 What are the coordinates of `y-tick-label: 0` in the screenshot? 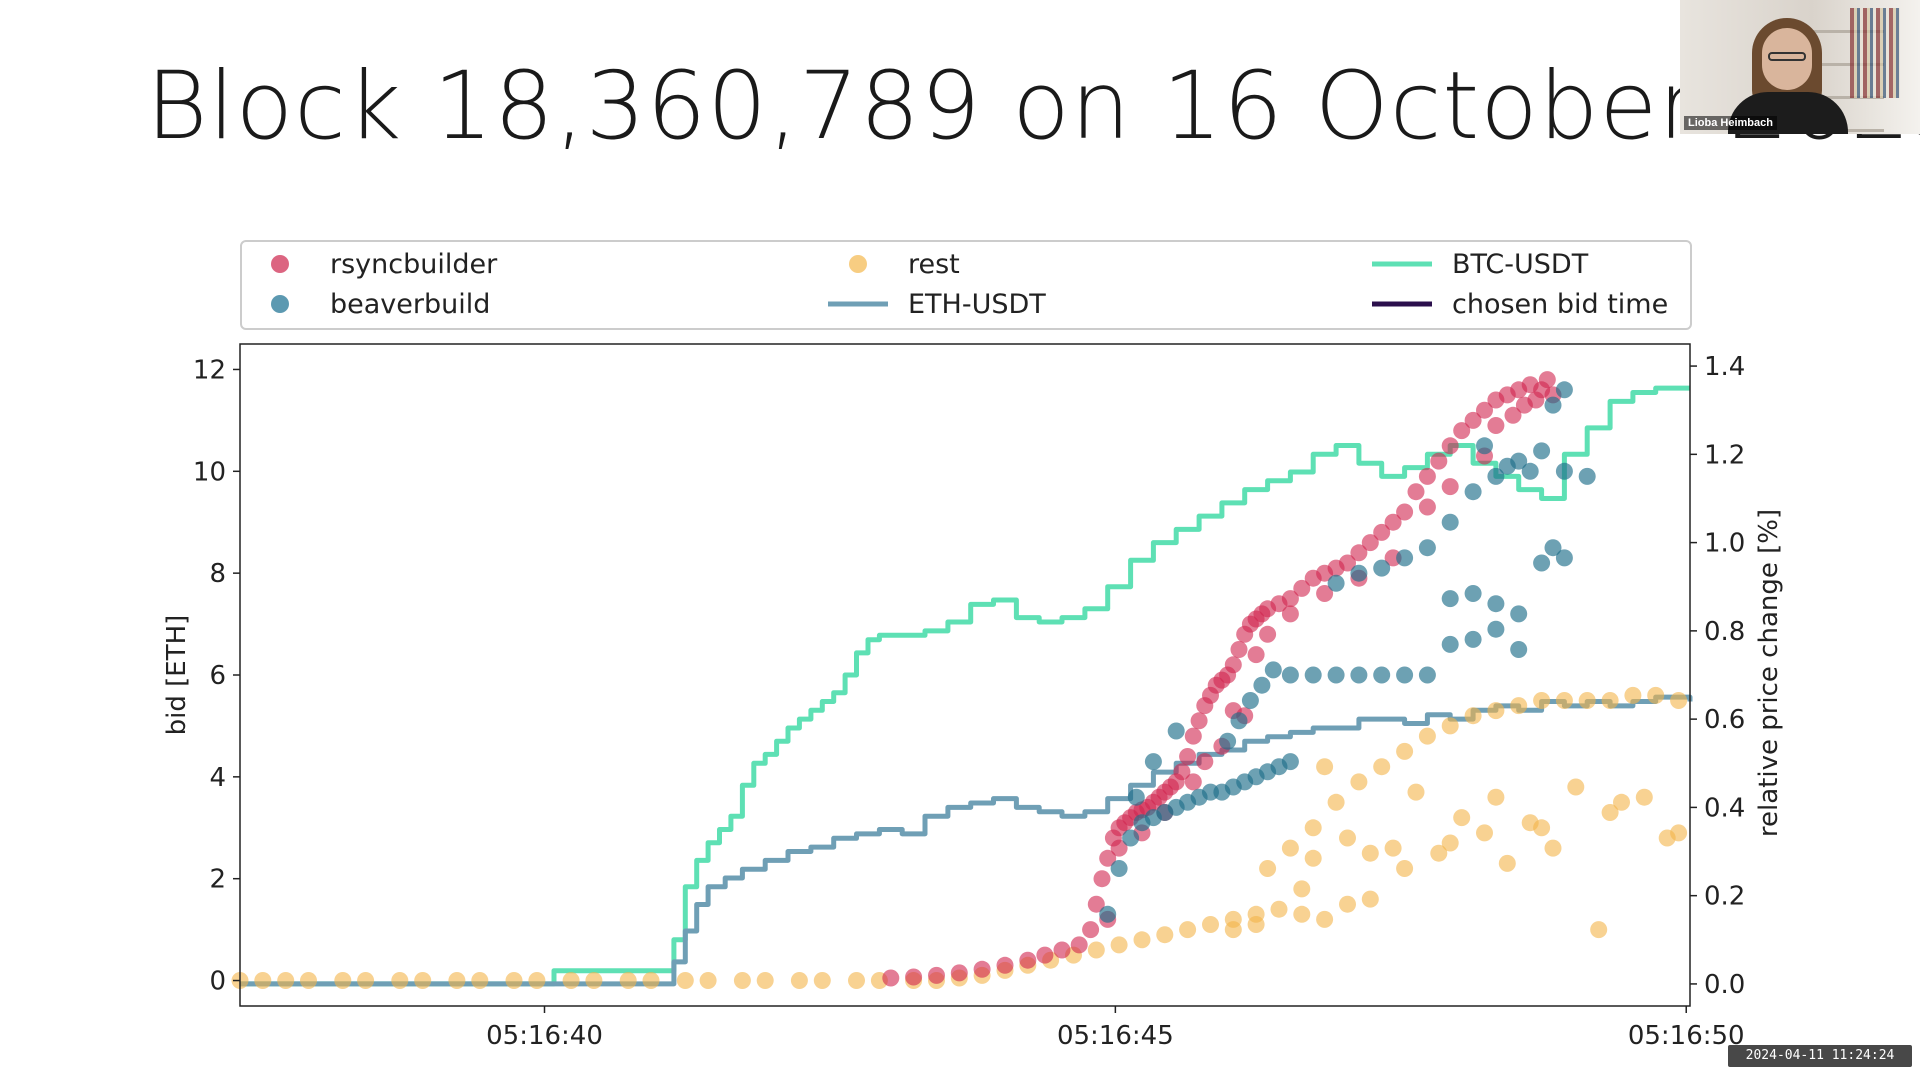 It's located at (217, 982).